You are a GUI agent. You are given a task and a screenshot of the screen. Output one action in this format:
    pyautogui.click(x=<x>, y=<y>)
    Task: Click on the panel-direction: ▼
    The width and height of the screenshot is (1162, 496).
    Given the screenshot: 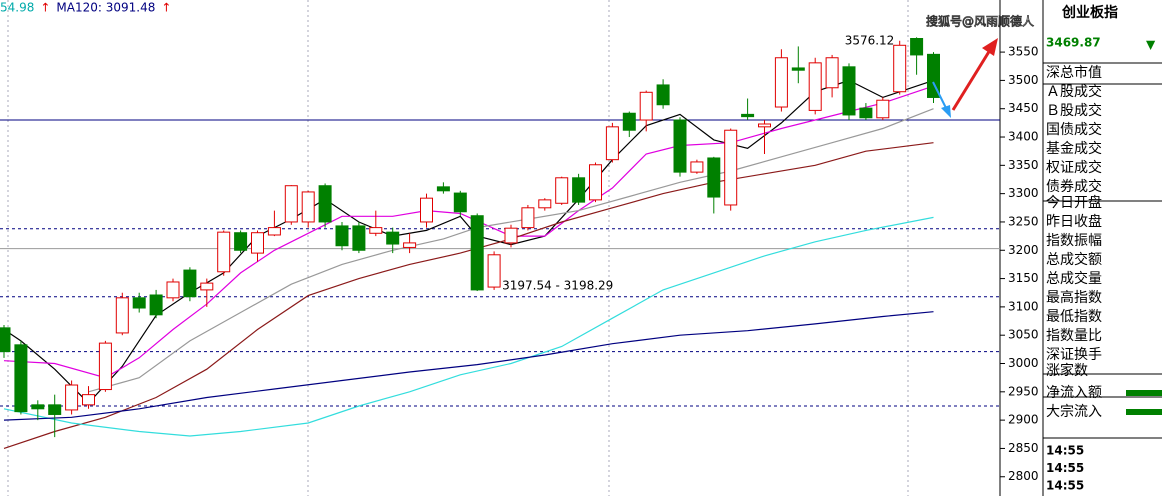 What is the action you would take?
    pyautogui.click(x=1151, y=45)
    